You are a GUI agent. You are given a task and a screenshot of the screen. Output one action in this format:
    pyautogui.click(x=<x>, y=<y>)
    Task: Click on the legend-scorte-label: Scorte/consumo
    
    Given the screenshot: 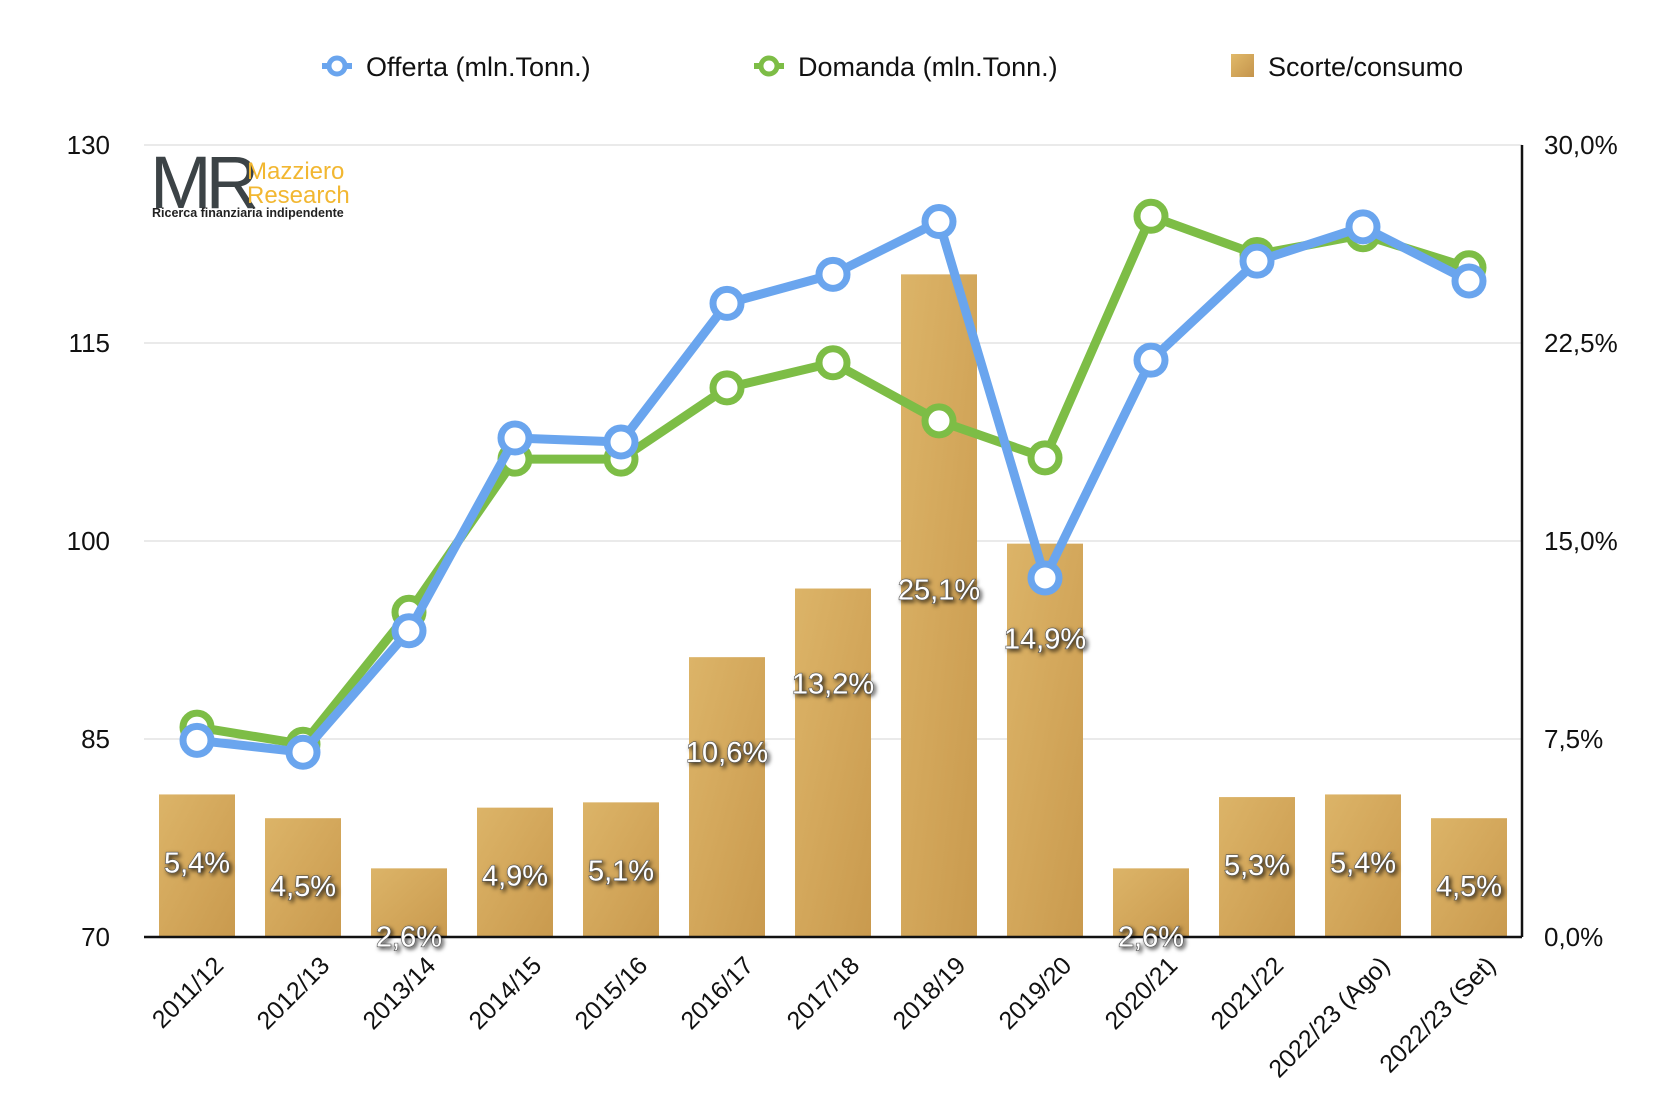 What is the action you would take?
    pyautogui.click(x=1365, y=67)
    